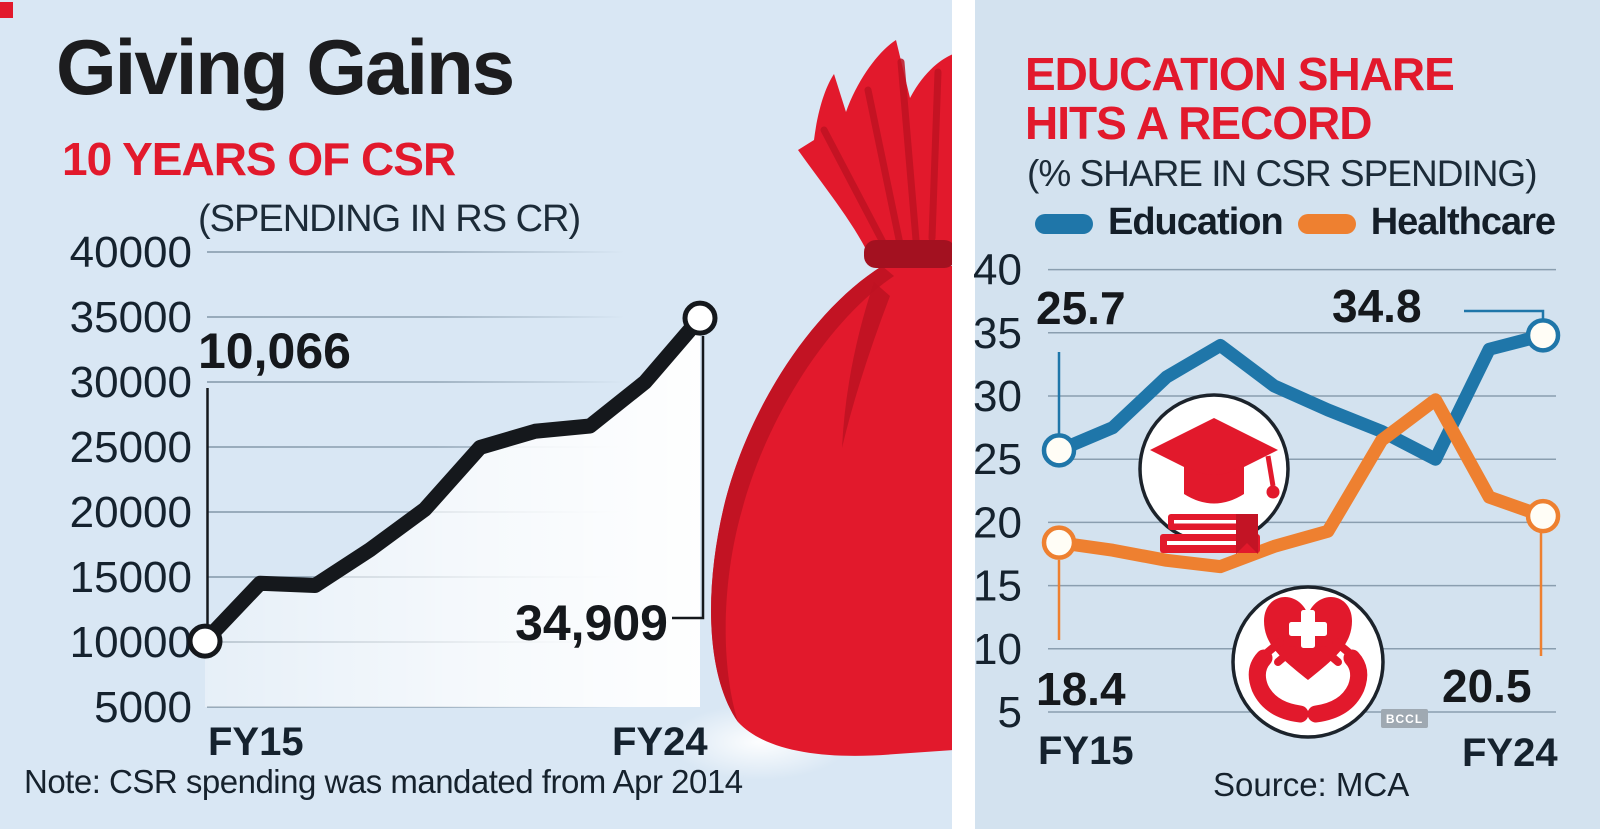 The image size is (1600, 829). What do you see at coordinates (1308, 662) in the screenshot?
I see `healthcare-icon` at bounding box center [1308, 662].